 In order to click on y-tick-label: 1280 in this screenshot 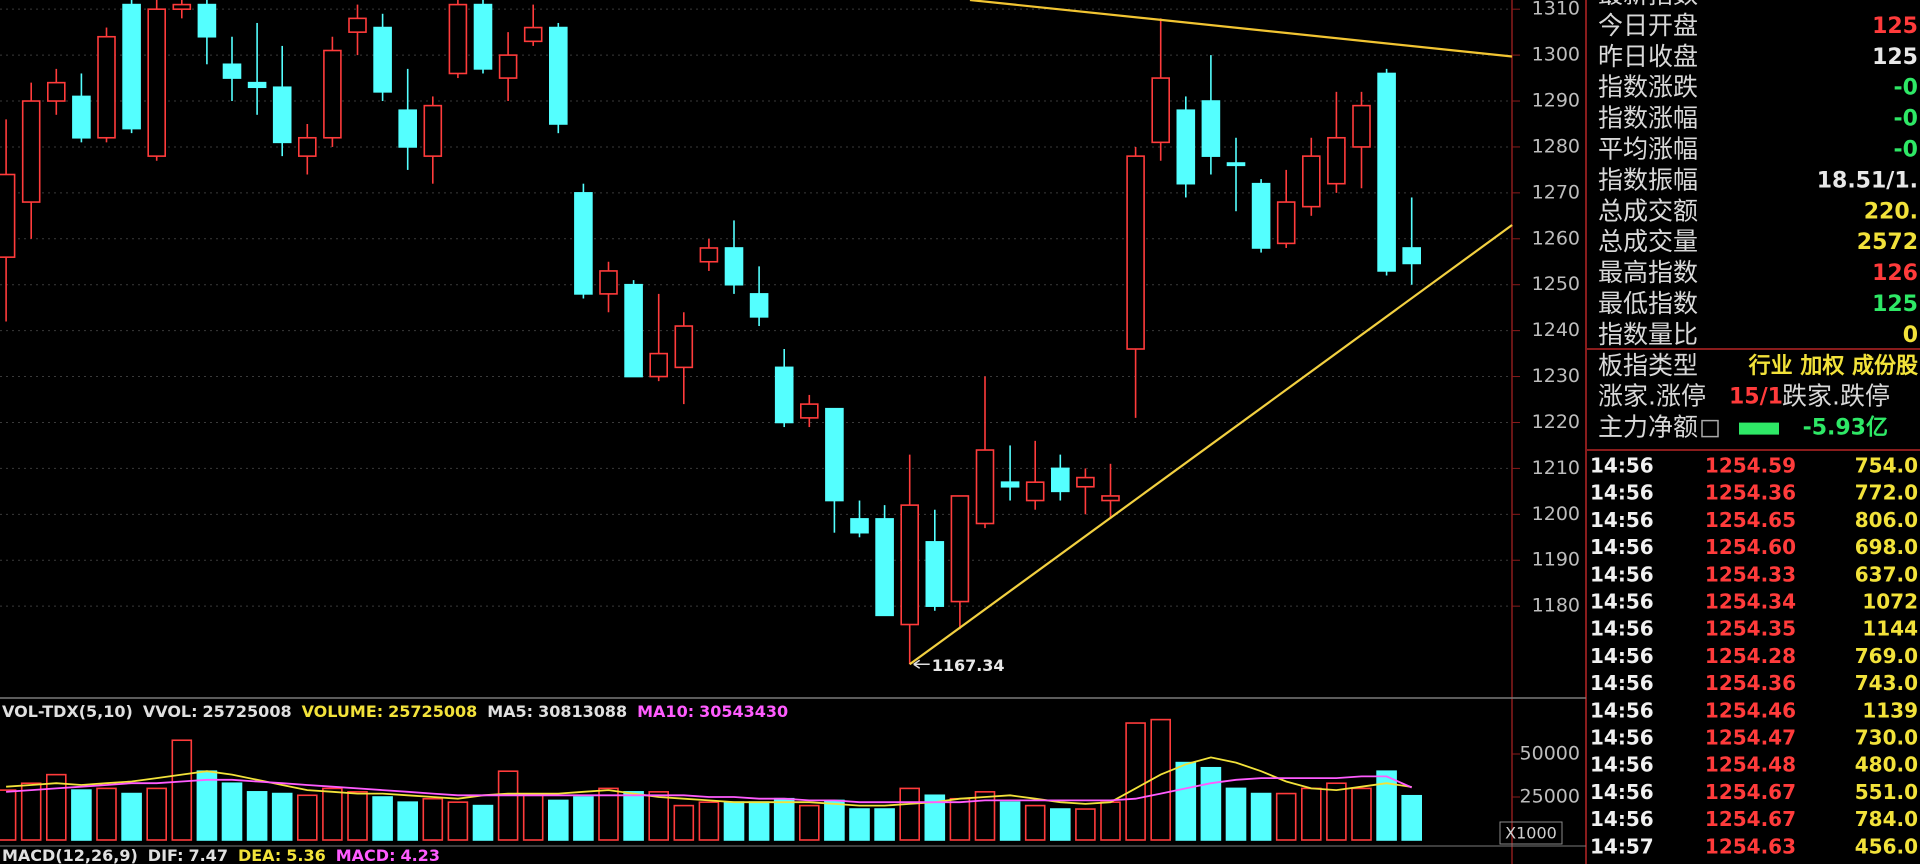, I will do `click(1556, 146)`.